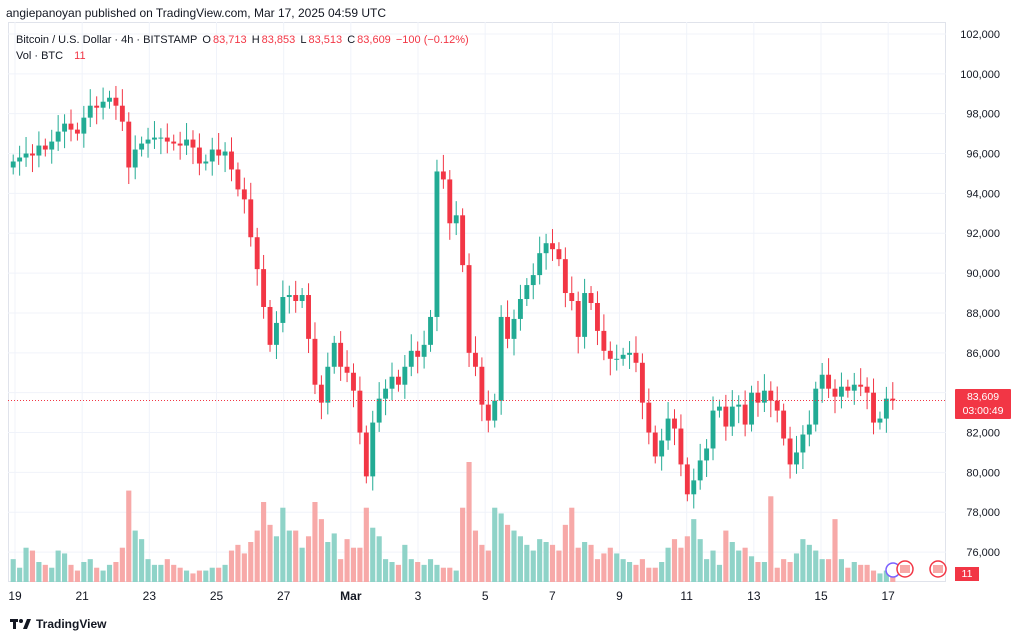 This screenshot has width=1024, height=641. Describe the element at coordinates (980, 75) in the screenshot. I see `y-tick-label: 100,000` at that location.